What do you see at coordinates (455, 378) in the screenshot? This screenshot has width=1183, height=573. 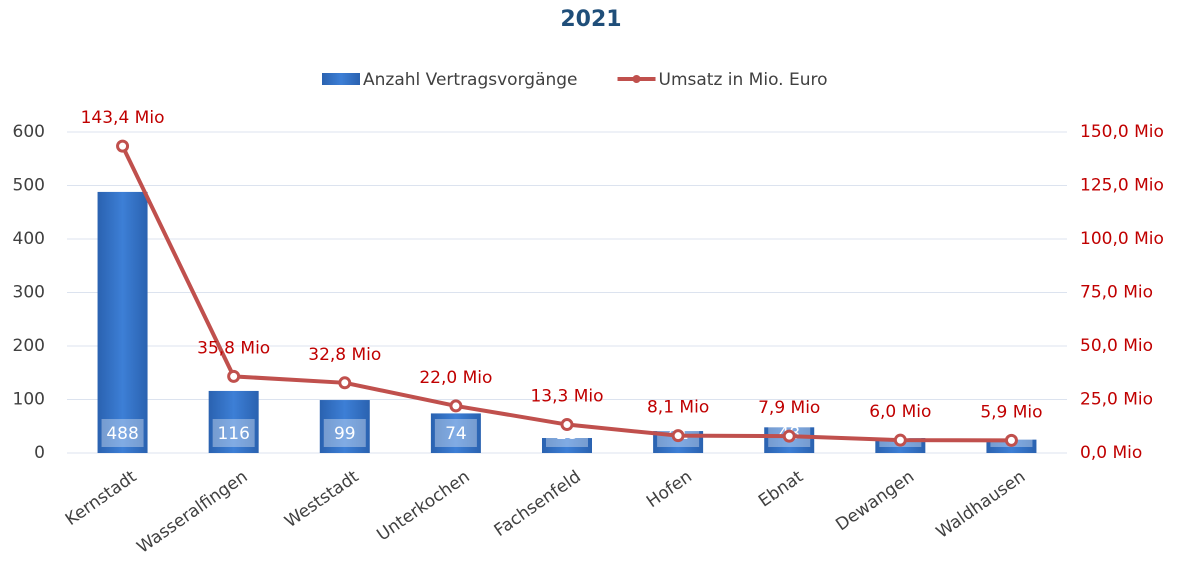 I see `line-label: 22,0 Mio` at bounding box center [455, 378].